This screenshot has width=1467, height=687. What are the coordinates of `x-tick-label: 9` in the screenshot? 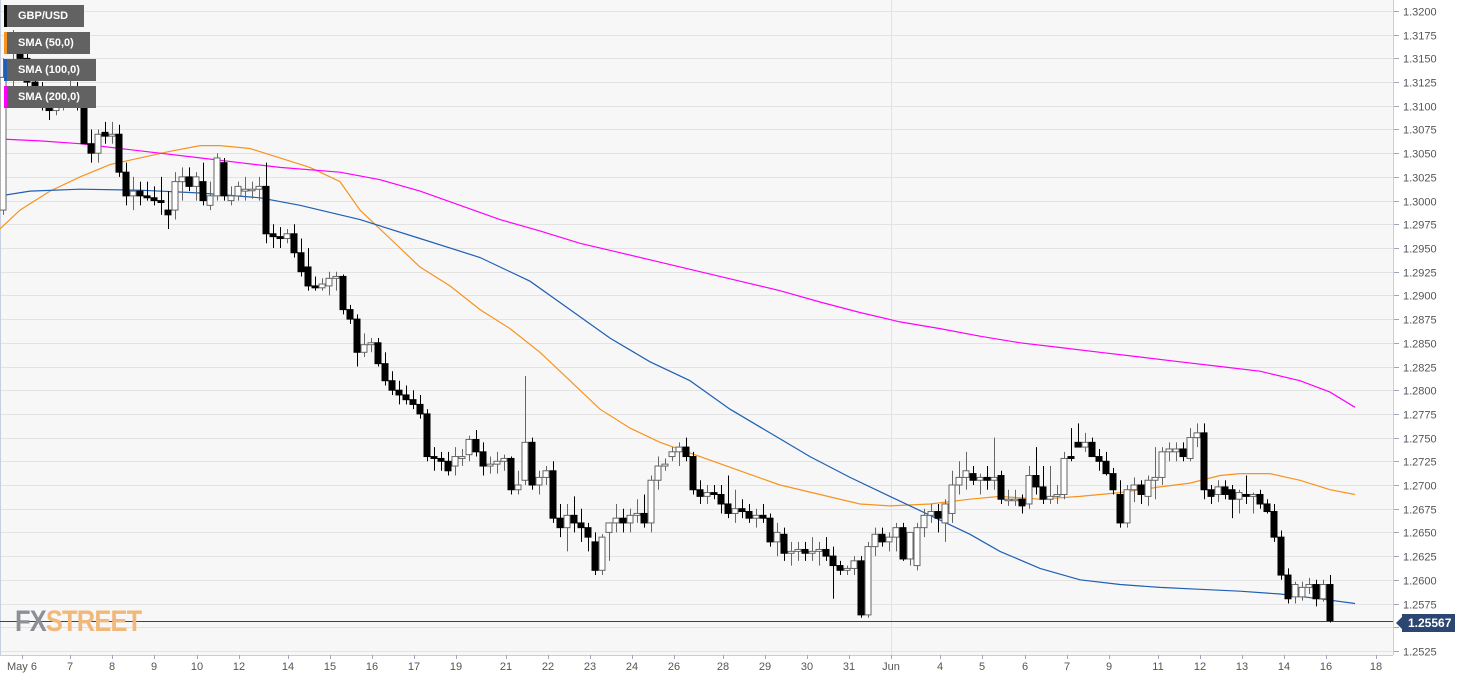 It's located at (1109, 667).